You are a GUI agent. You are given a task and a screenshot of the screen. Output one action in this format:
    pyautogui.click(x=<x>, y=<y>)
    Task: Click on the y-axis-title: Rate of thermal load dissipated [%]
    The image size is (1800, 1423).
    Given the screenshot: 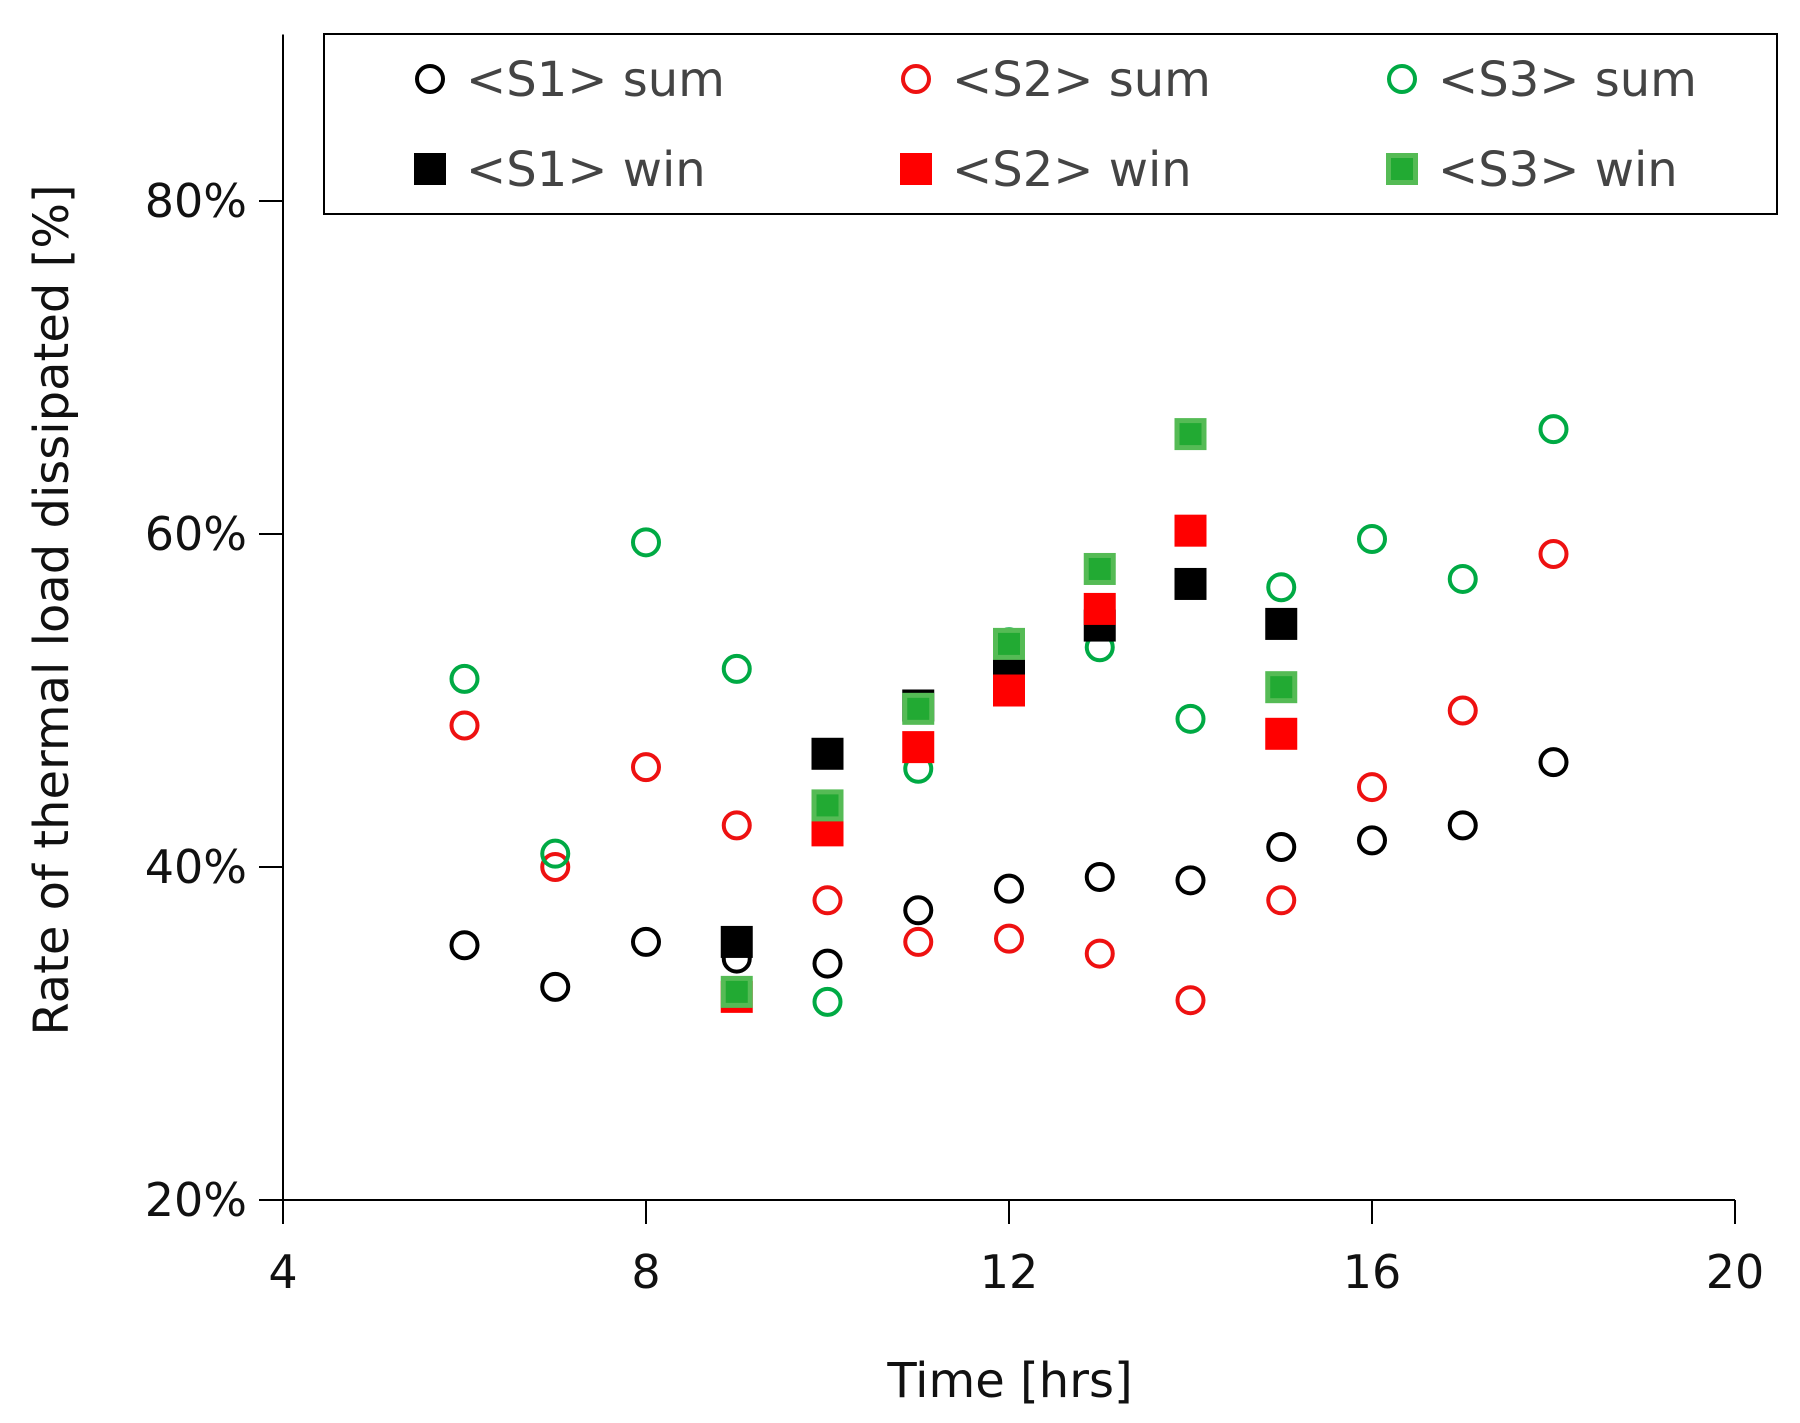 What is the action you would take?
    pyautogui.click(x=52, y=609)
    